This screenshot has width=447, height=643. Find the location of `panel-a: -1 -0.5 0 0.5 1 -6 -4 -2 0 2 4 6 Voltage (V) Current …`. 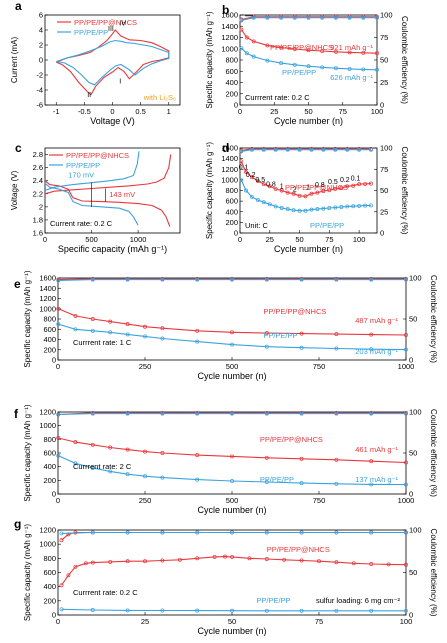

panel-a: -1 -0.5 0 0.5 1 -6 -4 -2 0 2 4 6 Voltage (V) Current … is located at coordinates (95, 63).